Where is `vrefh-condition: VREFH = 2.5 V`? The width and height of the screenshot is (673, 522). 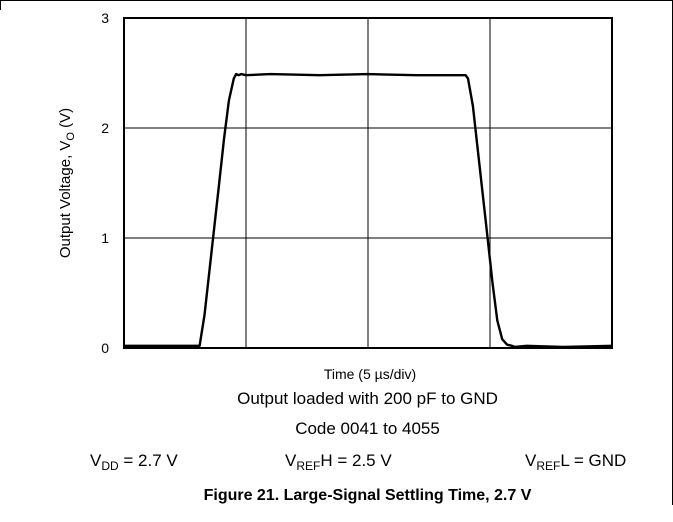
vrefh-condition: VREFH = 2.5 V is located at coordinates (338, 462).